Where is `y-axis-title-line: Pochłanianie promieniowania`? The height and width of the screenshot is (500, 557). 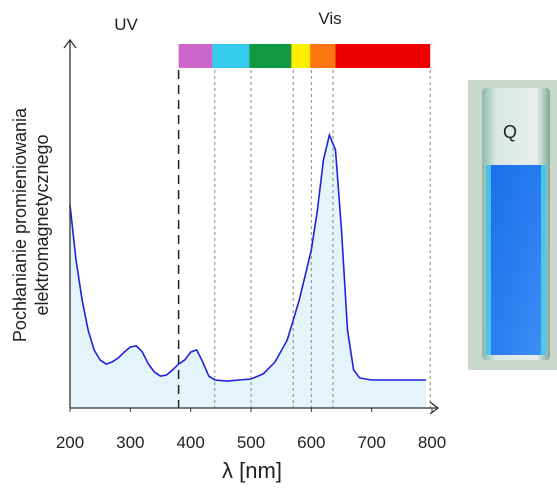
y-axis-title-line: Pochłanianie promieniowania is located at coordinates (20, 224).